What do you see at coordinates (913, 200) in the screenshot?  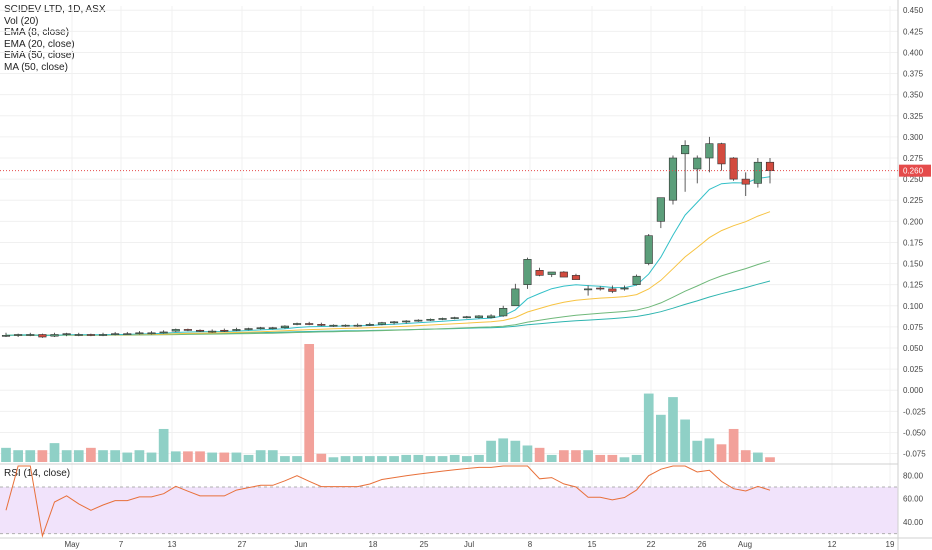 I see `y-tick-label: 0.225` at bounding box center [913, 200].